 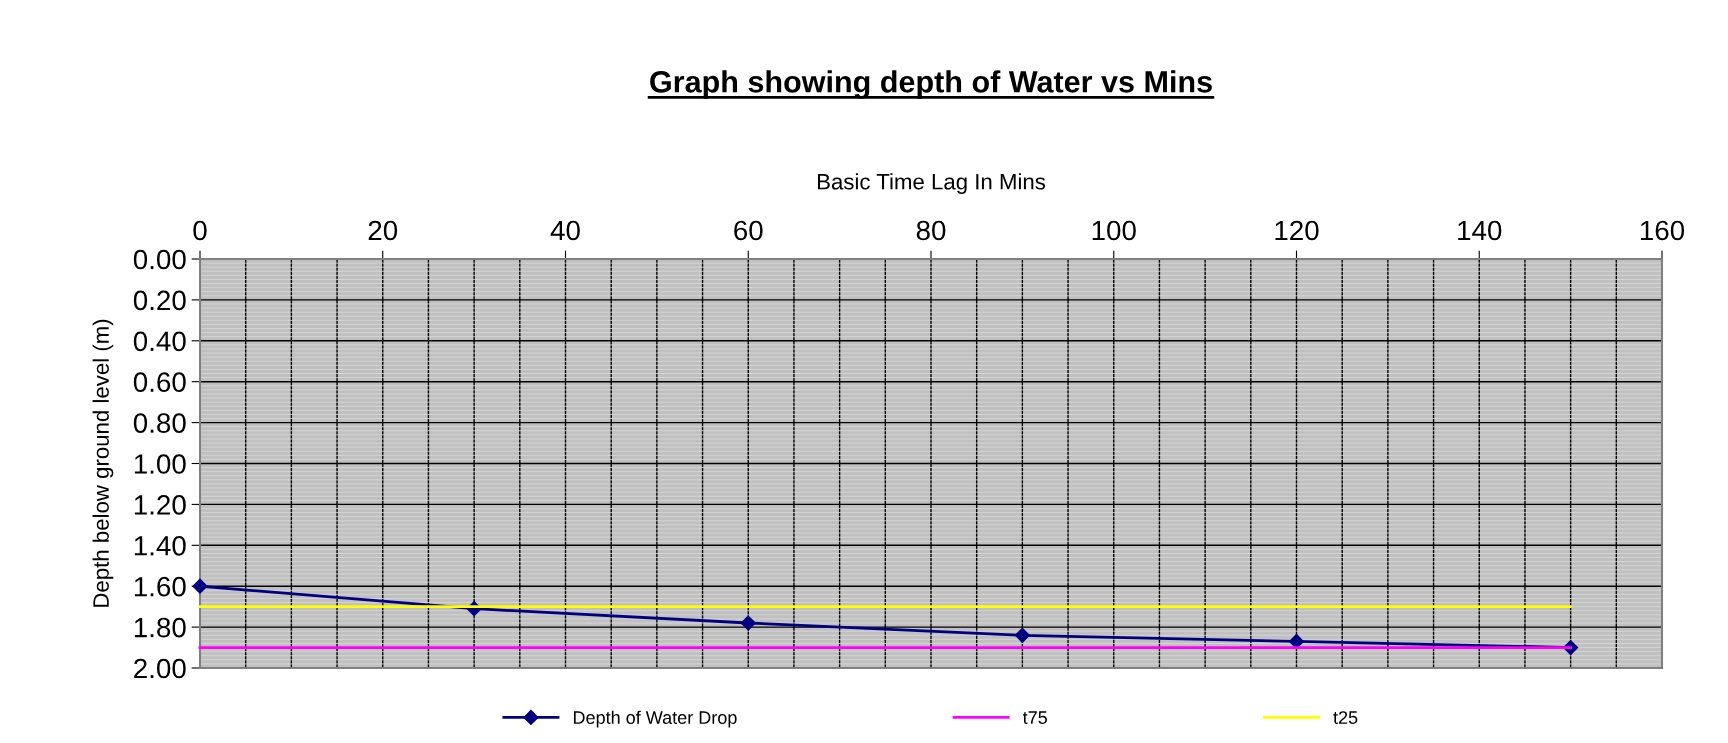 I want to click on x-tick-label: 60, so click(x=748, y=230).